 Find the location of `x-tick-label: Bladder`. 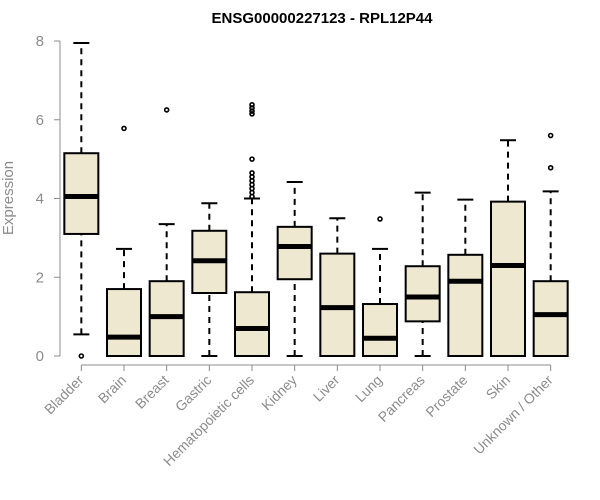

x-tick-label: Bladder is located at coordinates (64, 395).